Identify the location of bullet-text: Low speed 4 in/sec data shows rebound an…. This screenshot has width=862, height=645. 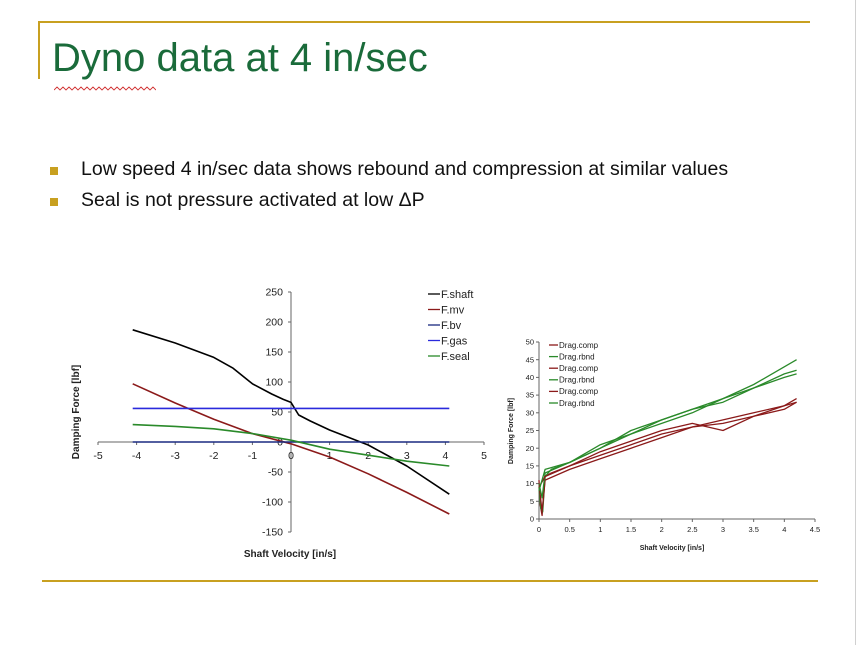
(405, 169).